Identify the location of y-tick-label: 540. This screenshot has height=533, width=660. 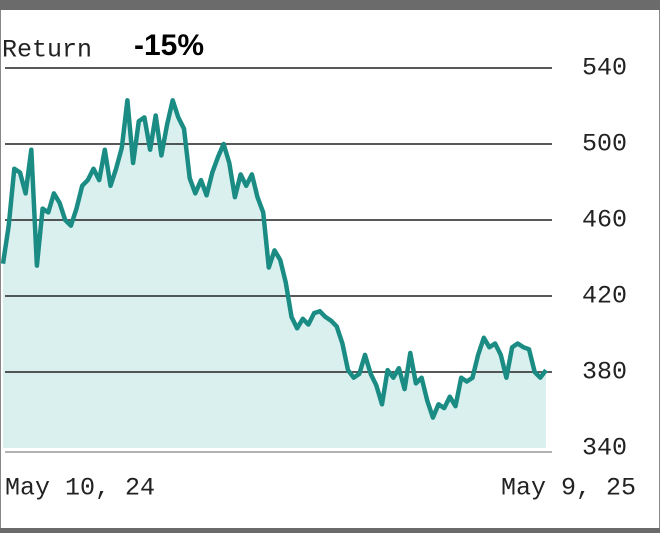
(604, 68).